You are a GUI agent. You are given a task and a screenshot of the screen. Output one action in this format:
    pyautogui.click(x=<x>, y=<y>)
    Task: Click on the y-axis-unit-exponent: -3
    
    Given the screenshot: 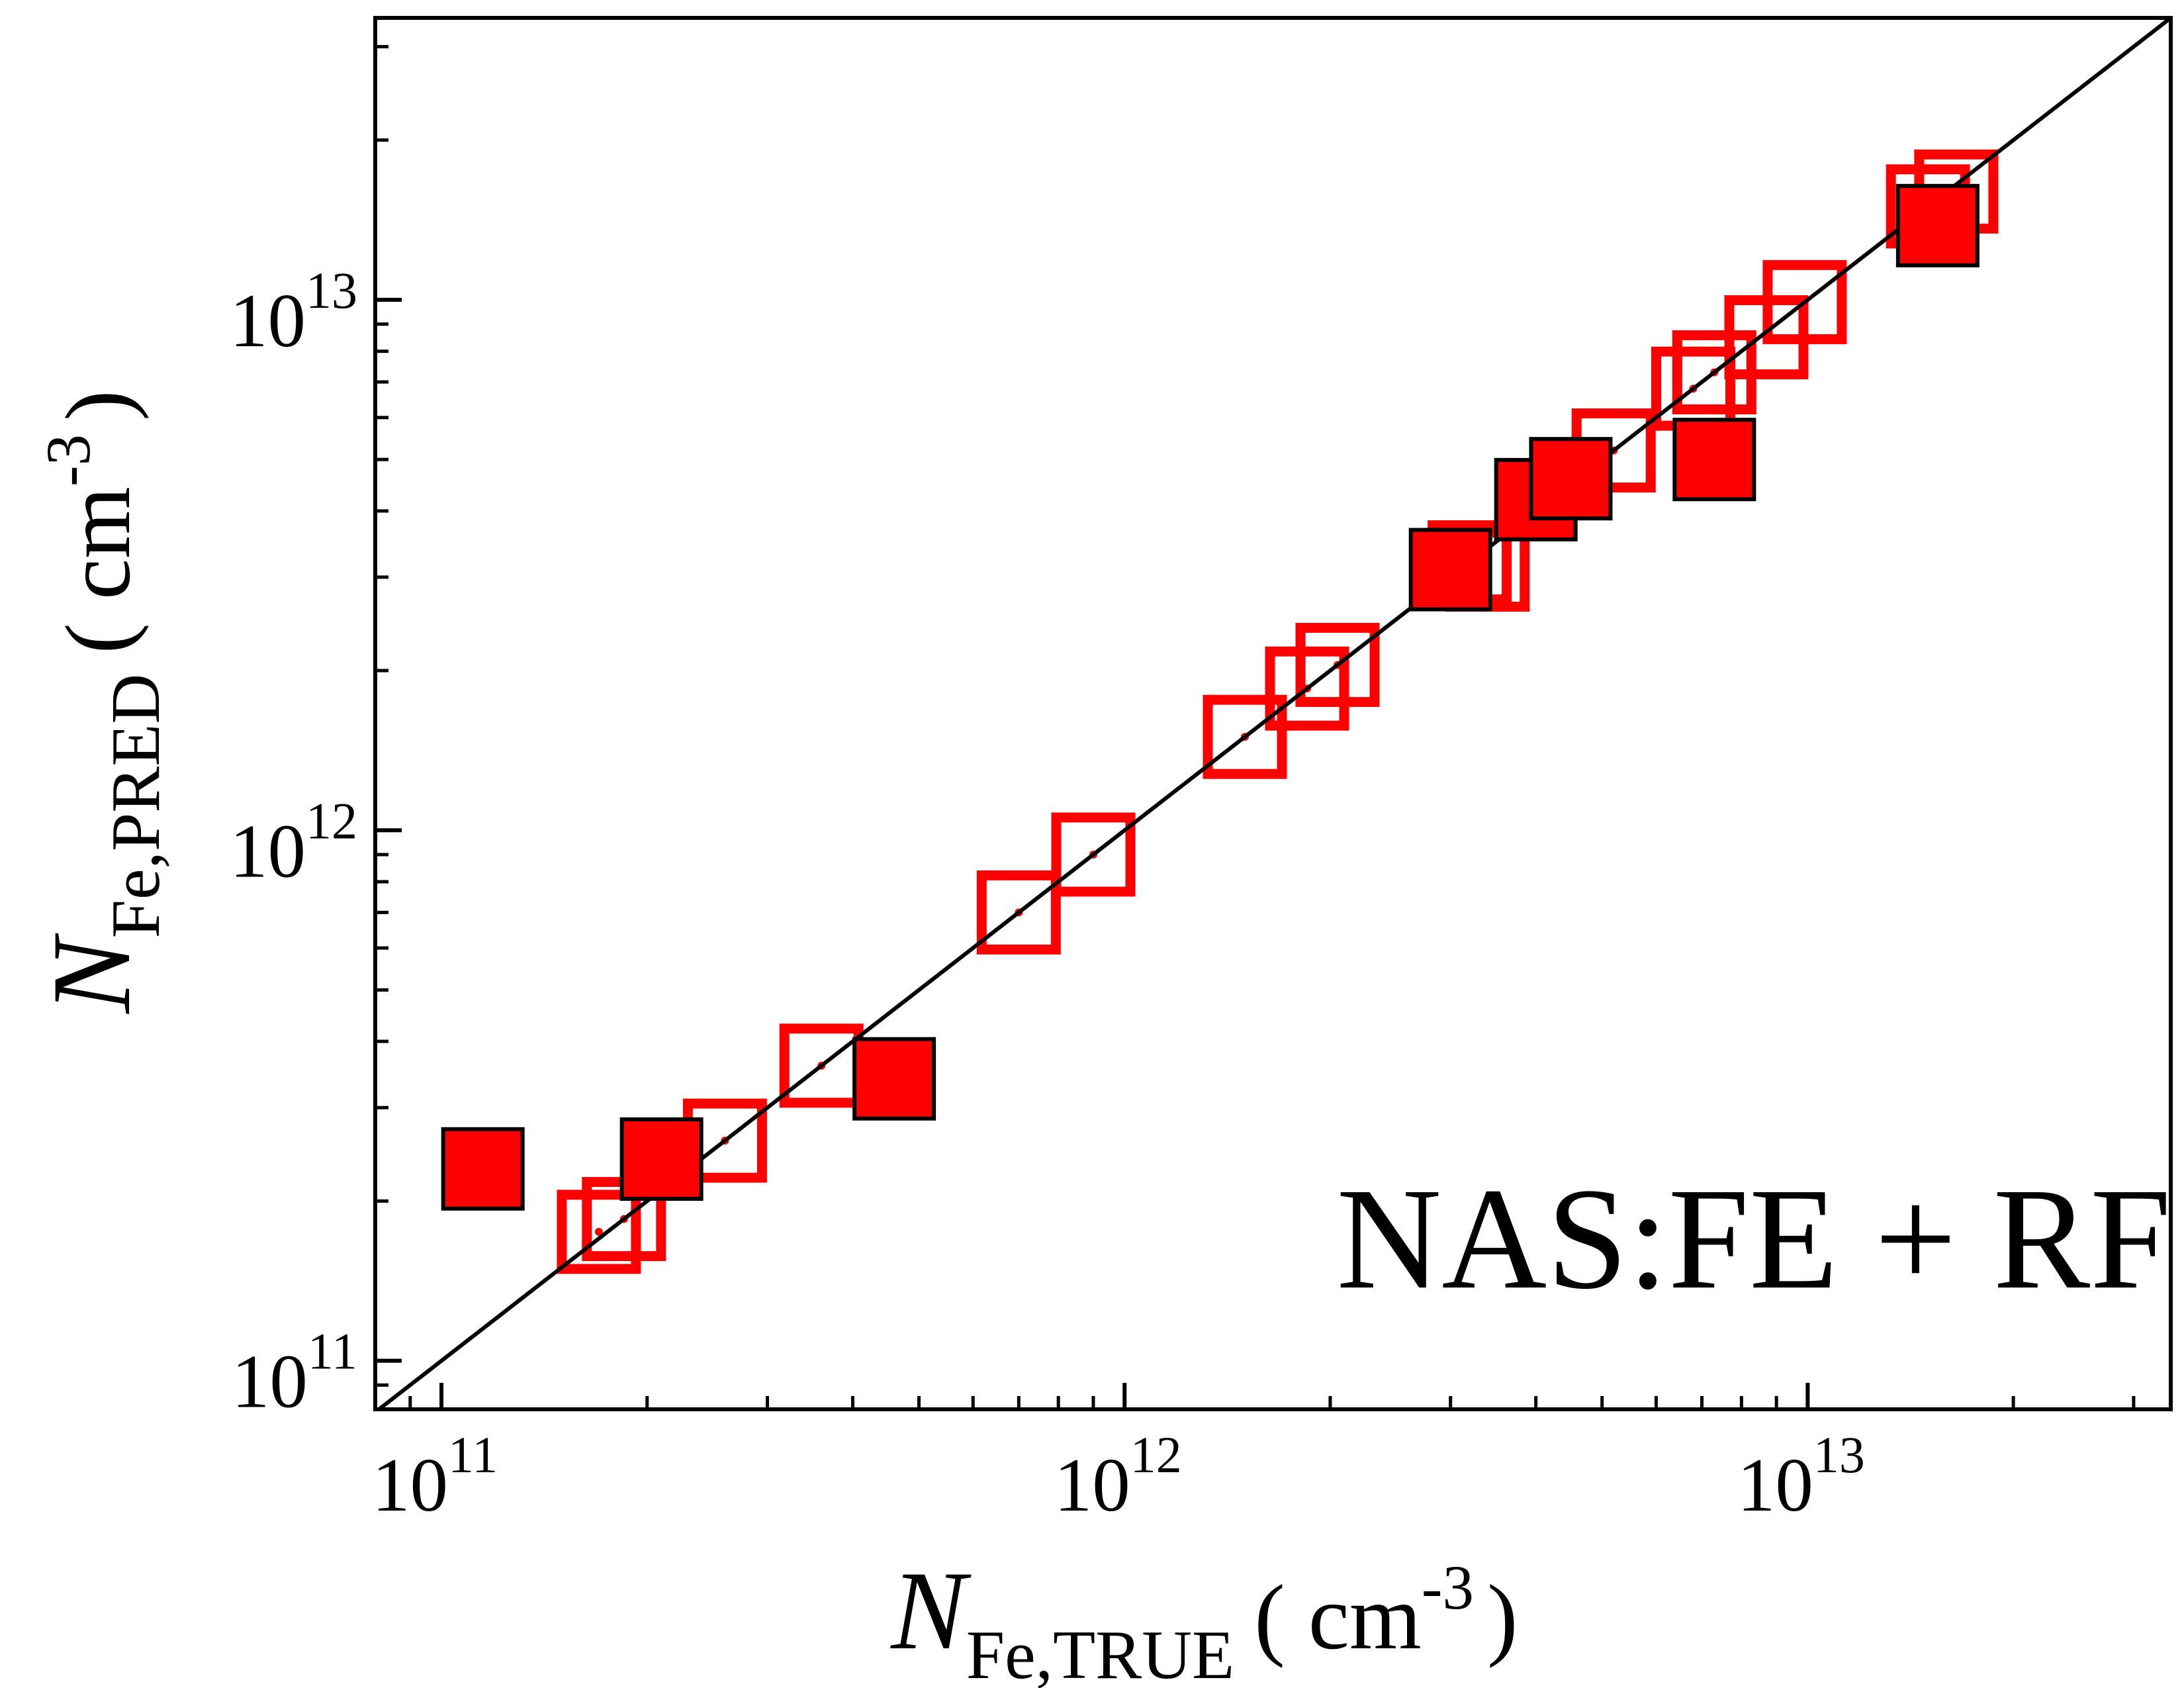 What is the action you would take?
    pyautogui.click(x=68, y=460)
    